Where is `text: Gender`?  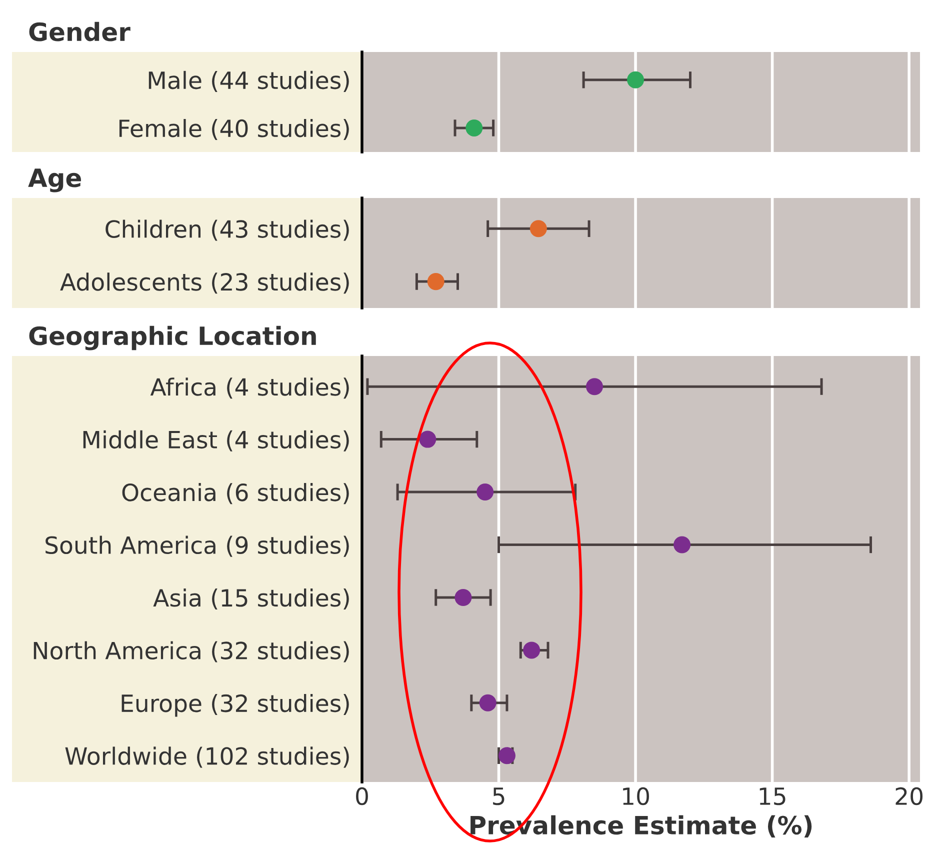
text: Gender is located at coordinates (79, 32).